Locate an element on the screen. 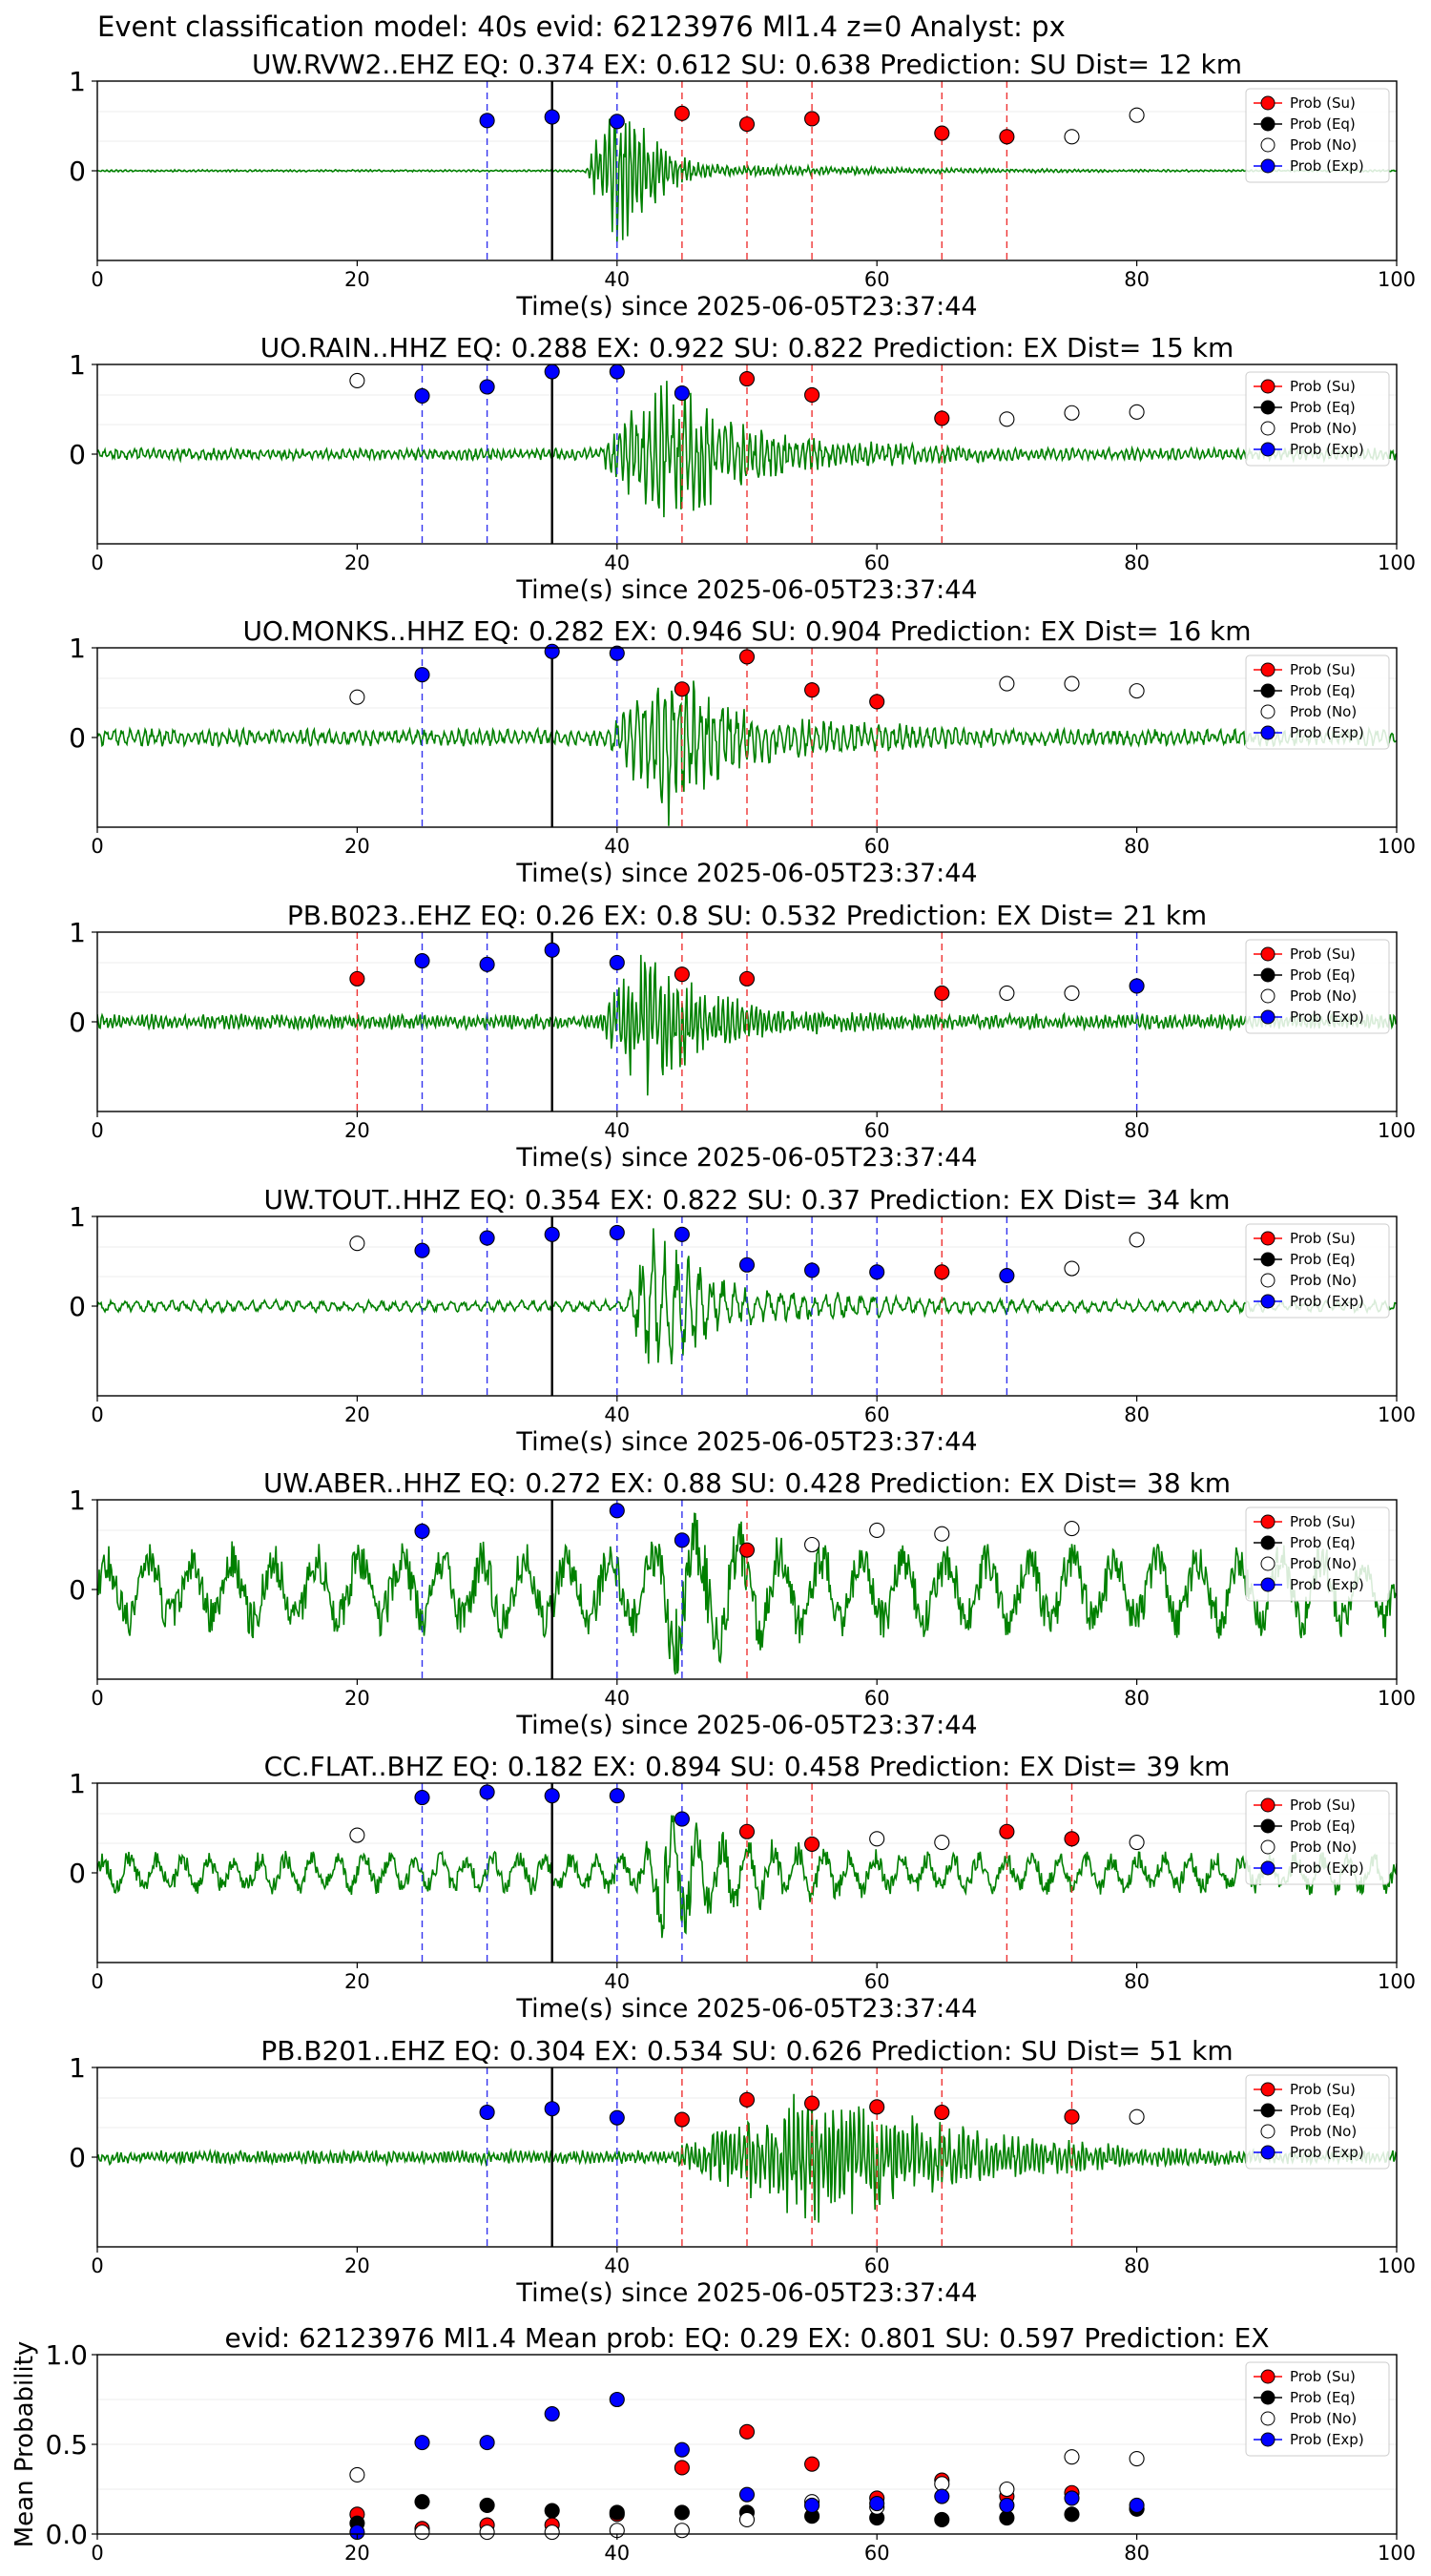 The height and width of the screenshot is (2576, 1431). x-tick-label: 80 is located at coordinates (1137, 1130).